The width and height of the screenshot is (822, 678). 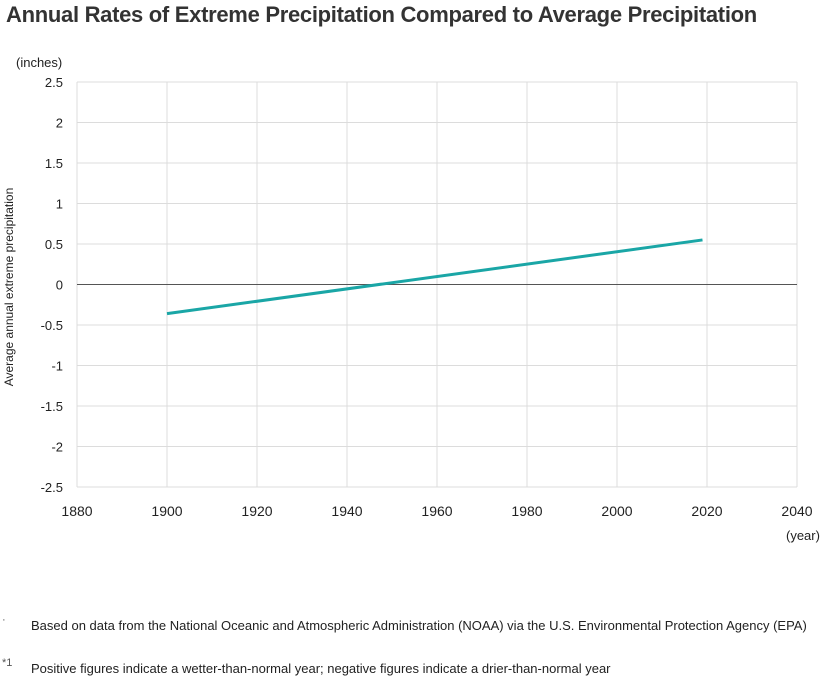 What do you see at coordinates (706, 511) in the screenshot?
I see `x-tick-label: 2020` at bounding box center [706, 511].